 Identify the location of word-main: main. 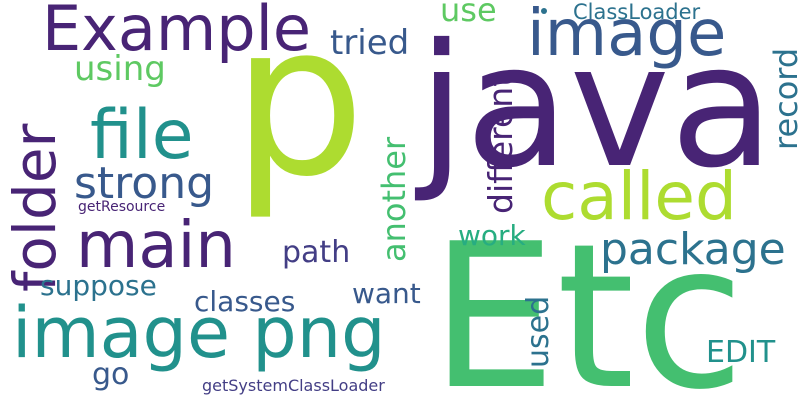
(156, 246).